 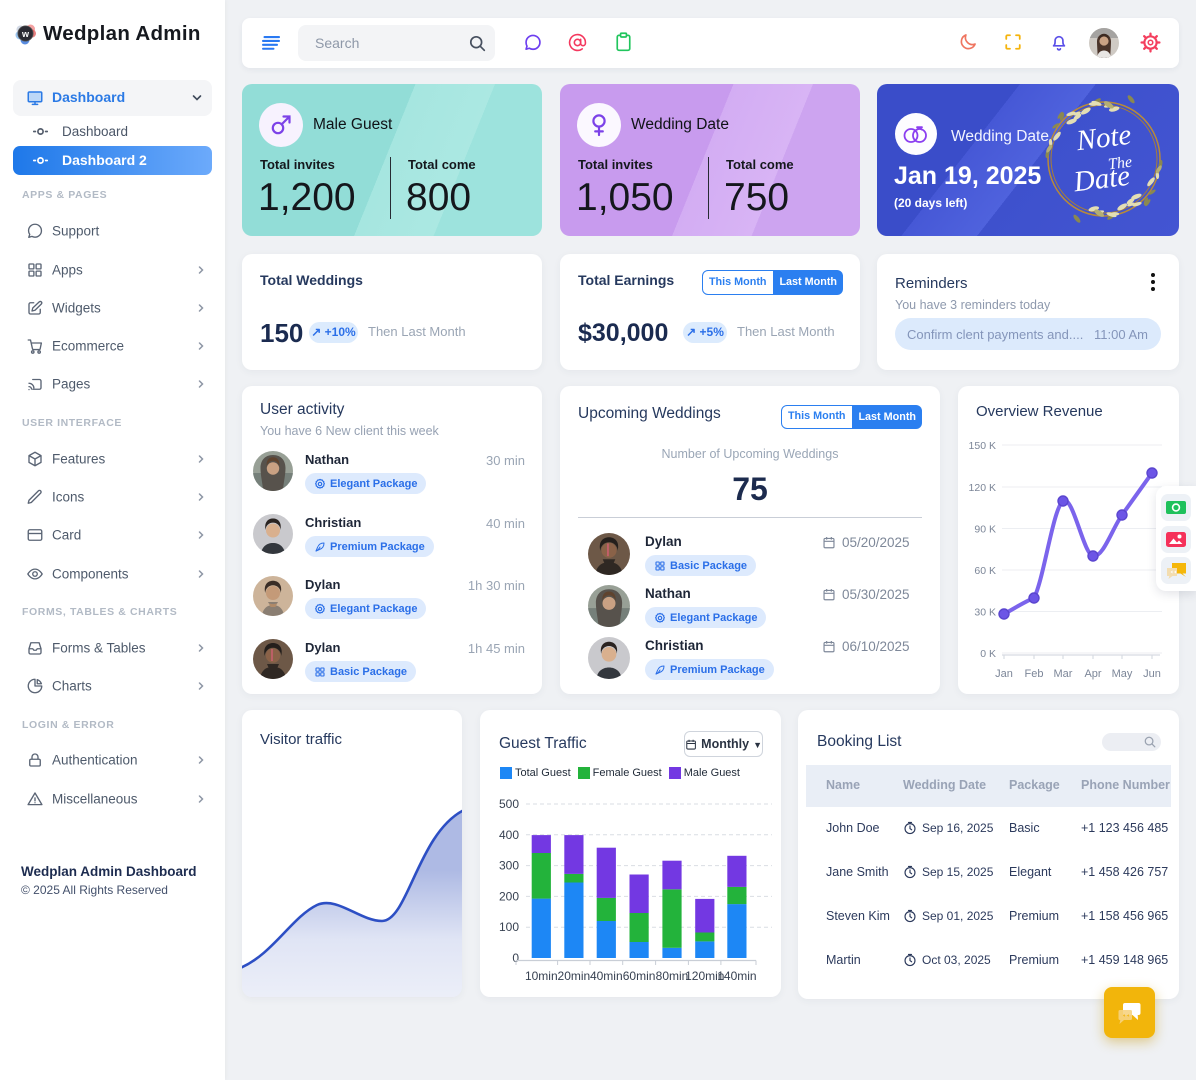 I want to click on svg-text: 20min, so click(x=574, y=976).